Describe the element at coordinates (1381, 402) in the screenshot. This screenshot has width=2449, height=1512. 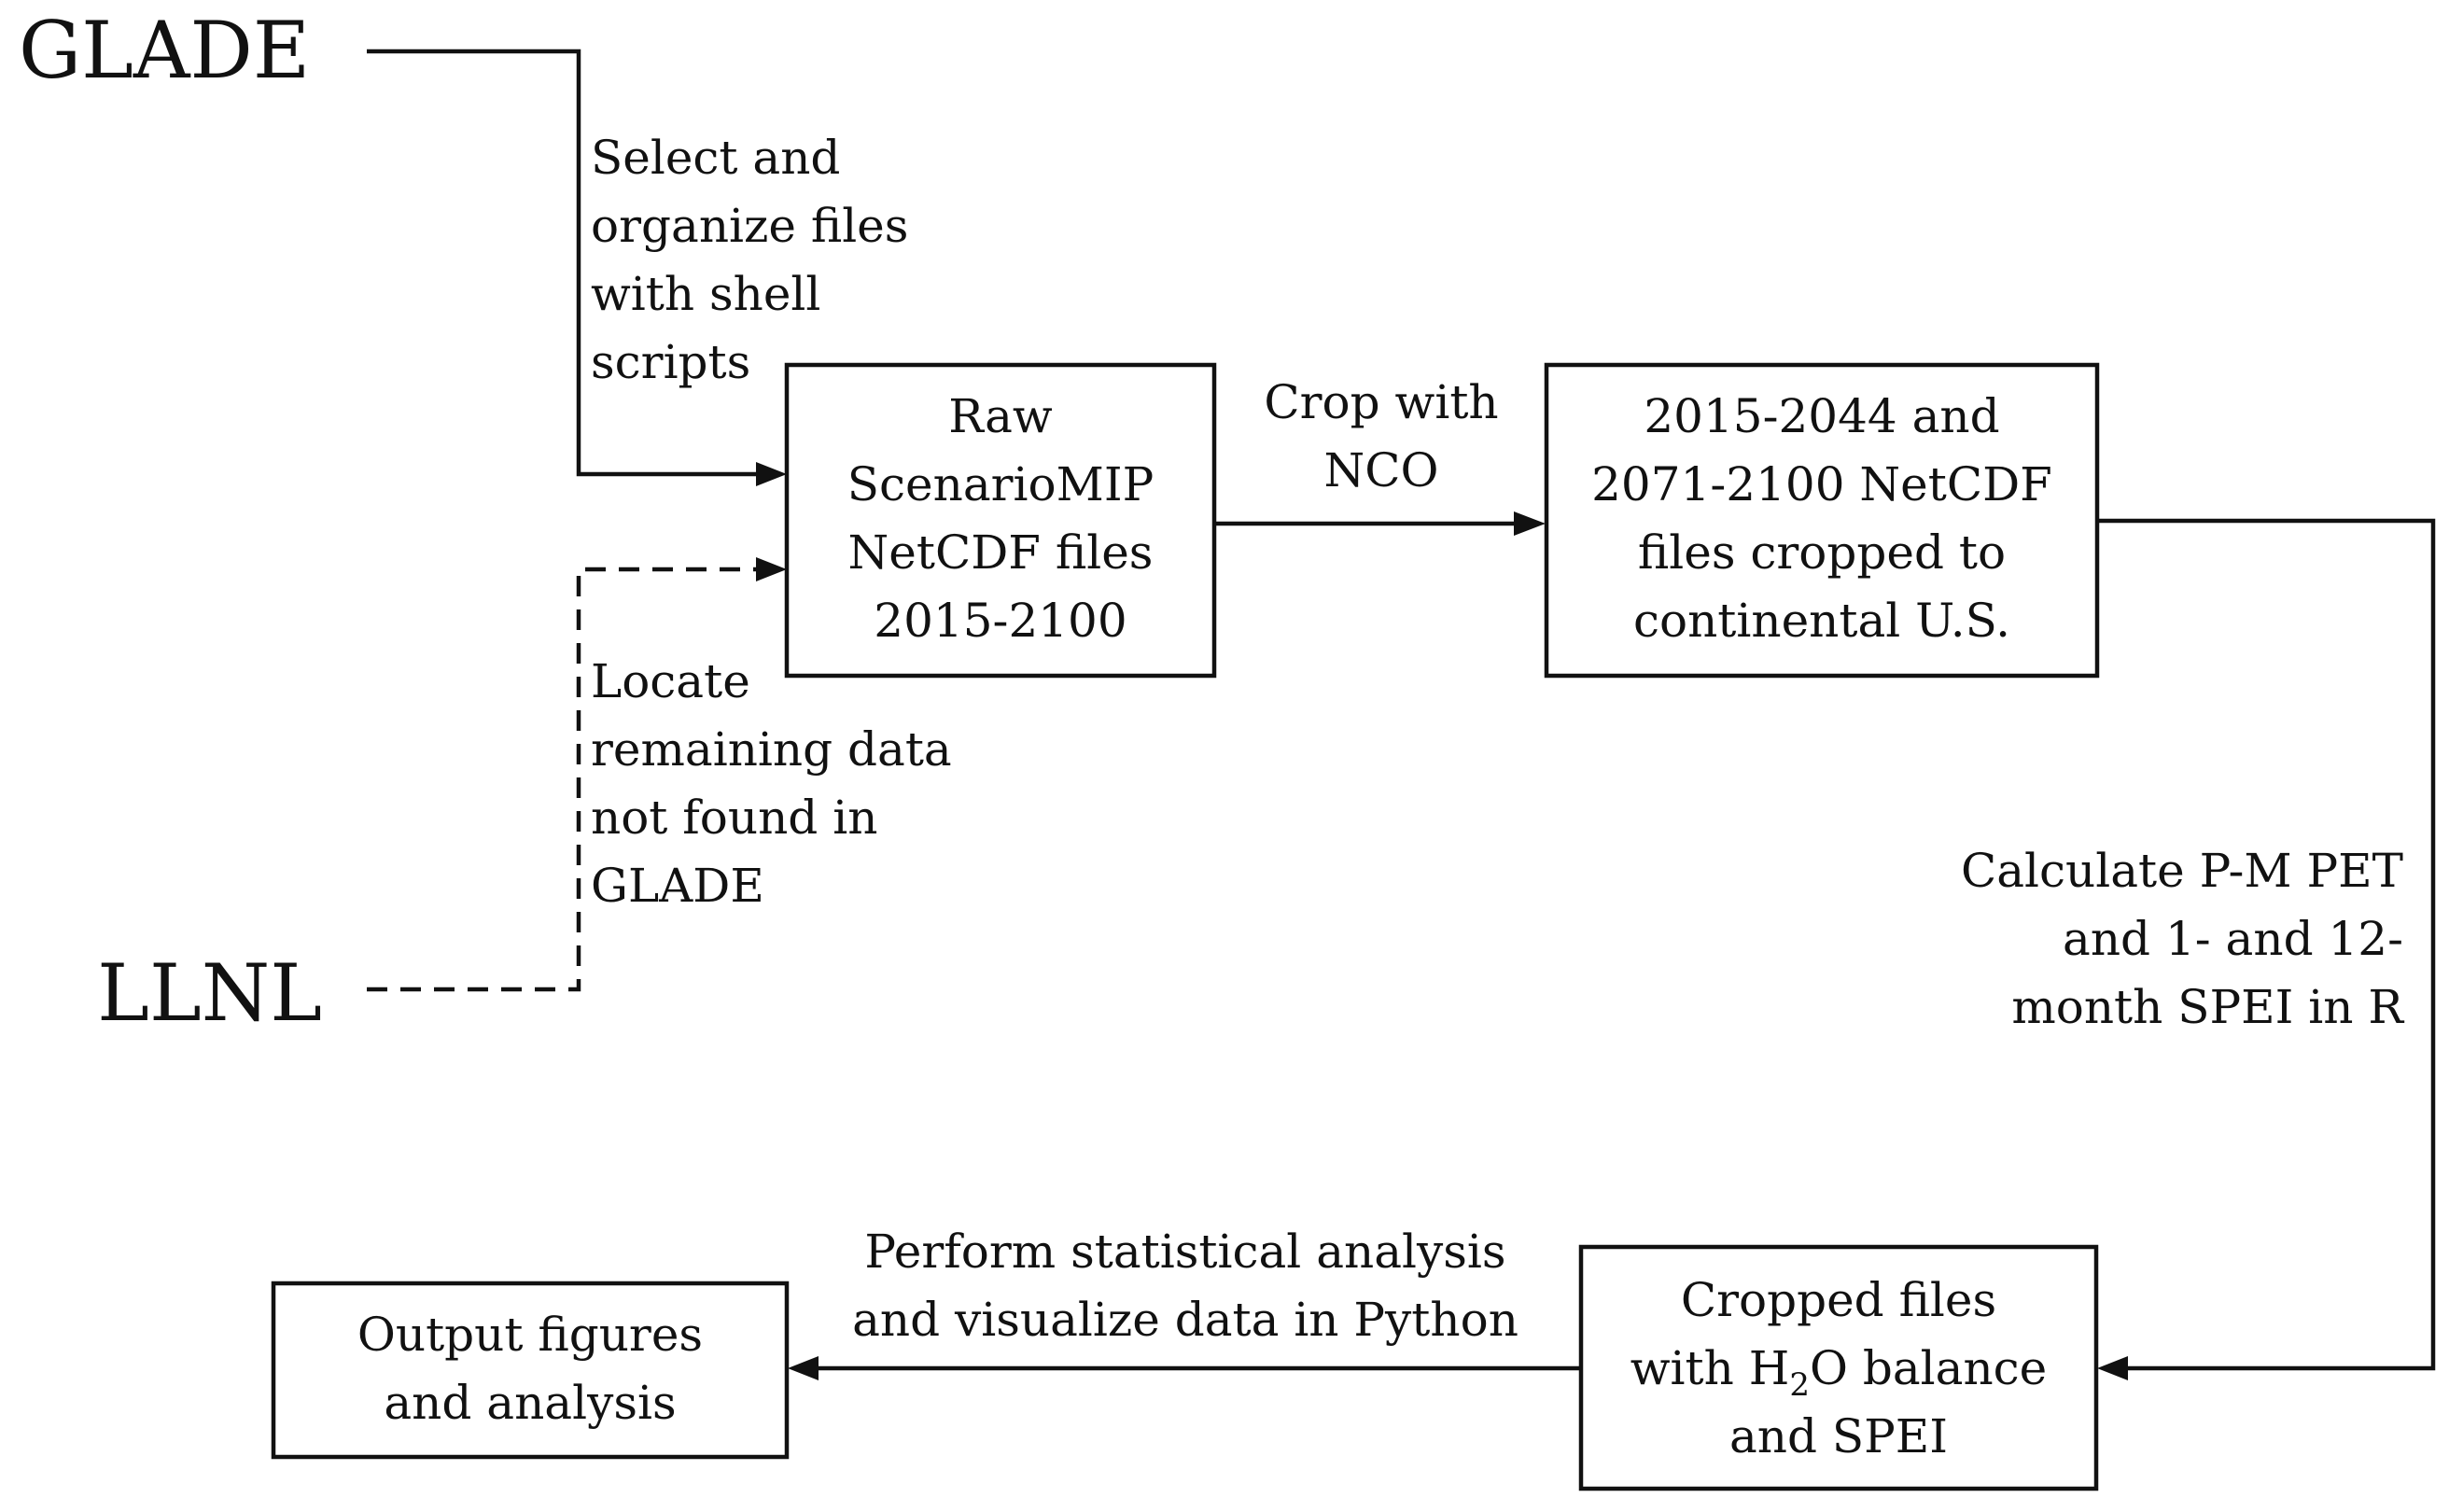
I see `label-crop-line: Crop with` at that location.